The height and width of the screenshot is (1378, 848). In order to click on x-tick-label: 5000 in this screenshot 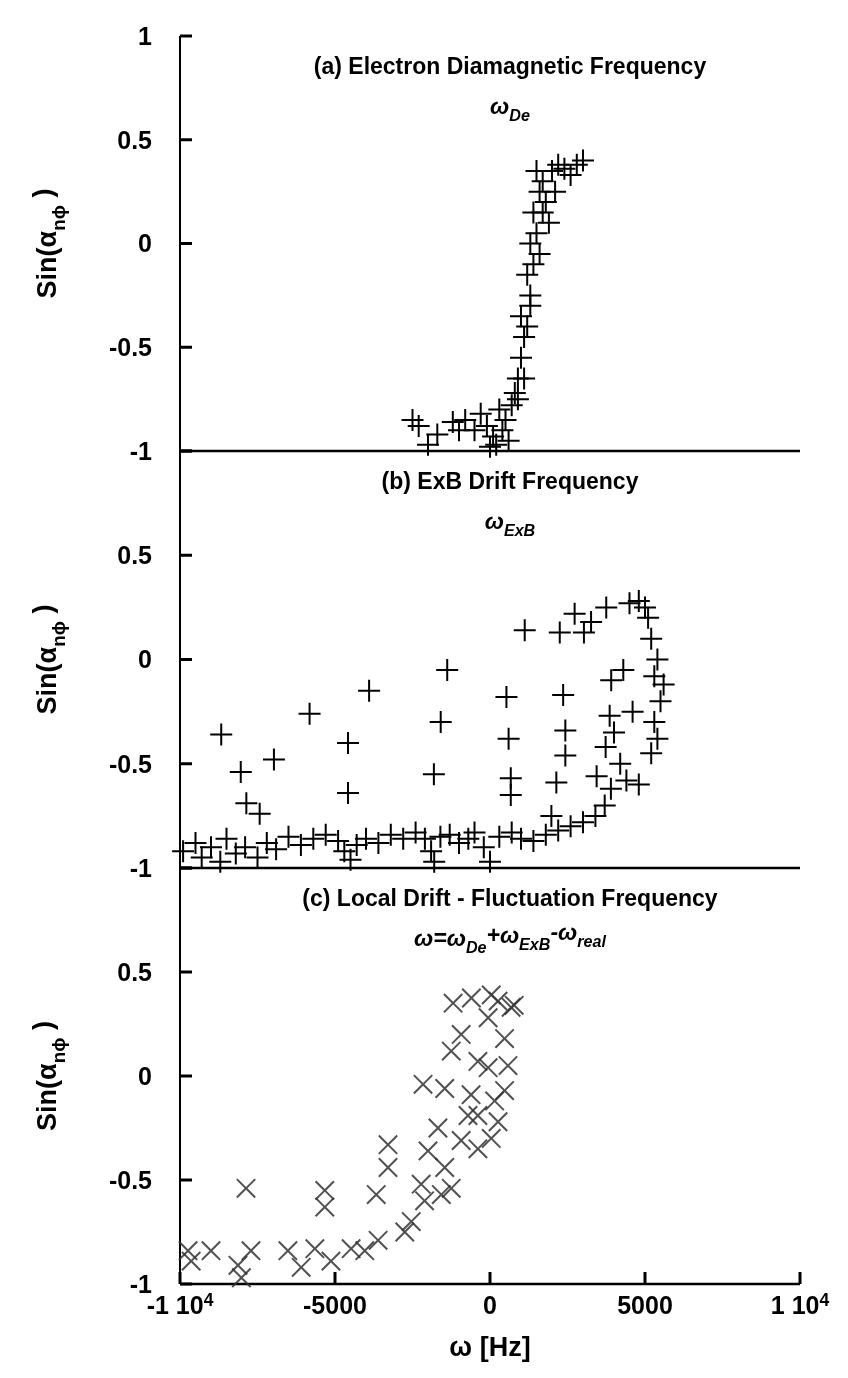, I will do `click(645, 1305)`.